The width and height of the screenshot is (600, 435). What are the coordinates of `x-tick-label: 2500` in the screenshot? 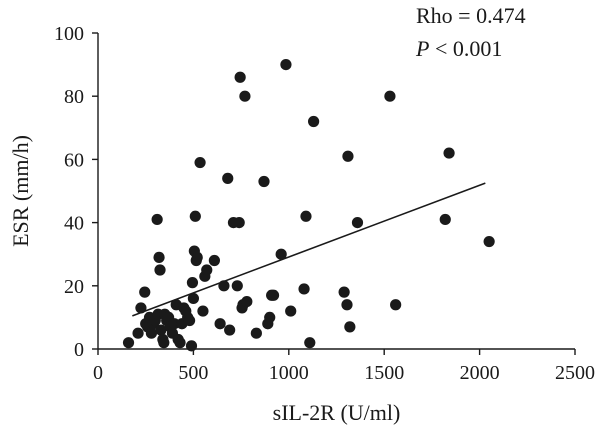 It's located at (575, 373).